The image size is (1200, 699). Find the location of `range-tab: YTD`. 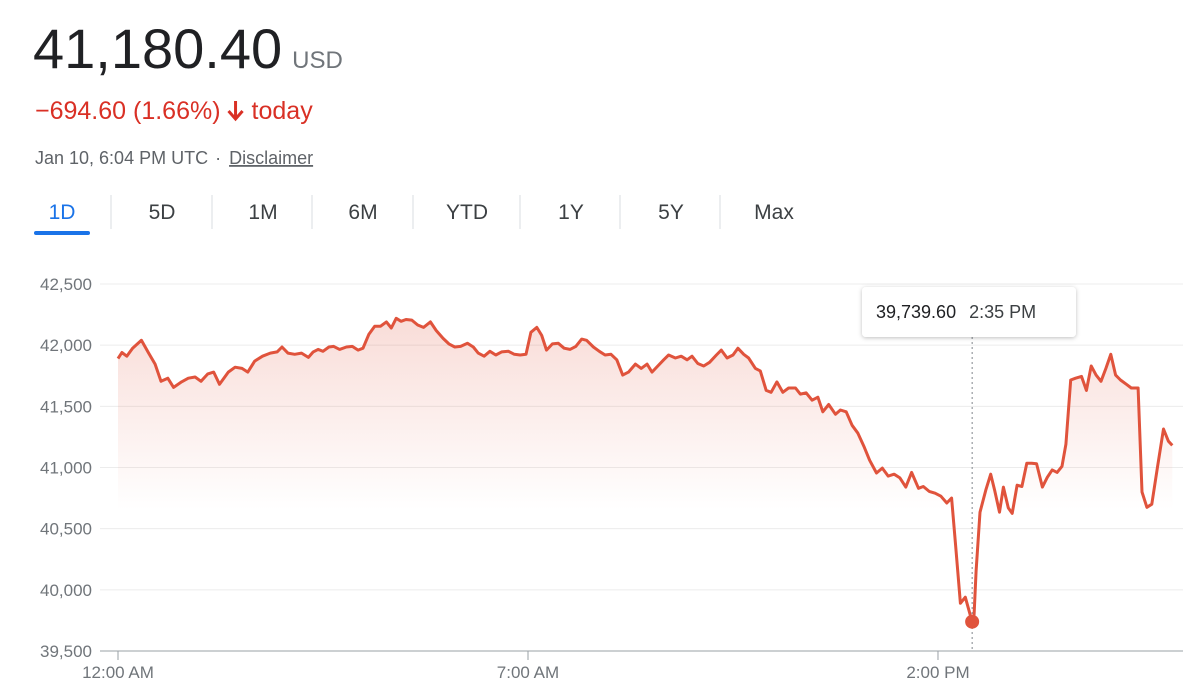

range-tab: YTD is located at coordinates (467, 212).